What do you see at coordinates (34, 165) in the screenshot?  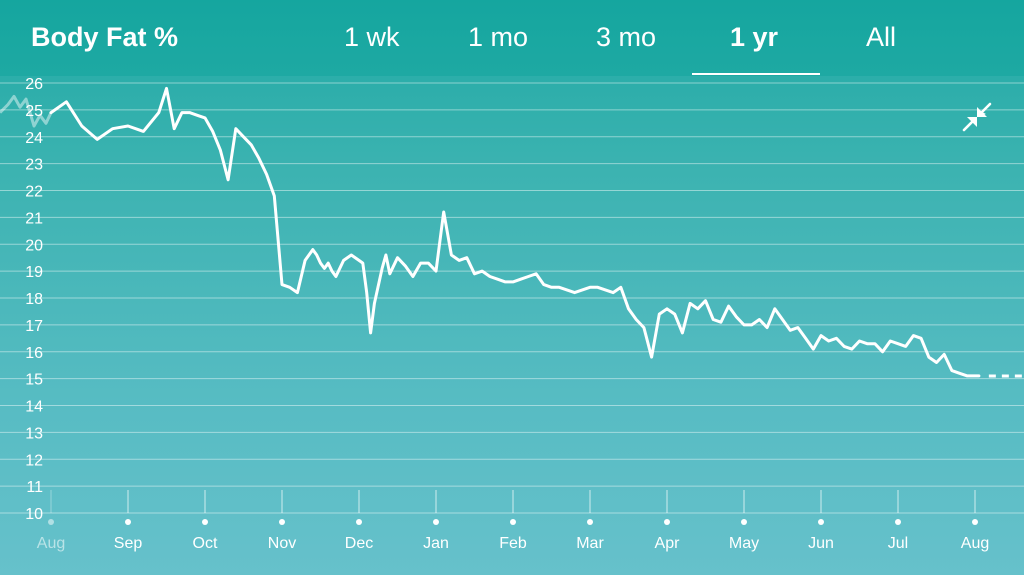 I see `y-tick-label: 23` at bounding box center [34, 165].